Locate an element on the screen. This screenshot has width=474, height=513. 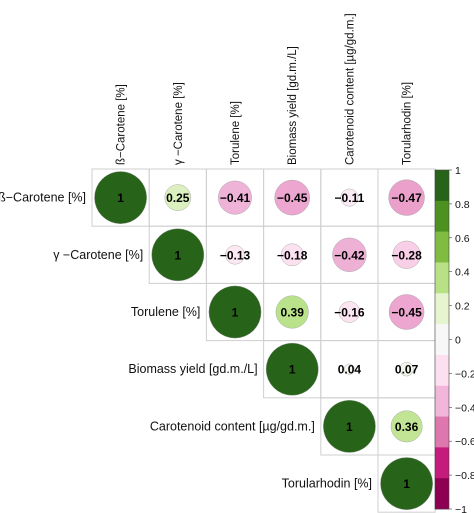
correlation-value-label: −0.47 is located at coordinates (406, 198).